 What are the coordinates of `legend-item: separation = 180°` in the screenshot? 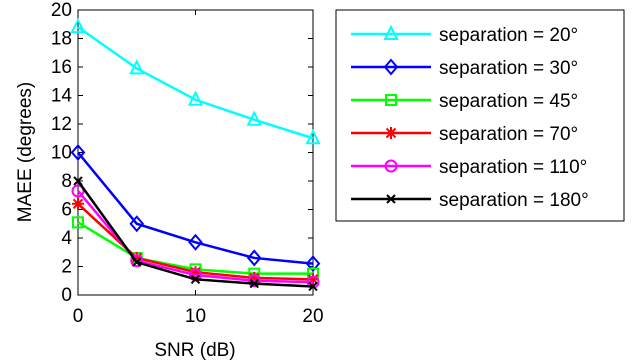 It's located at (470, 200).